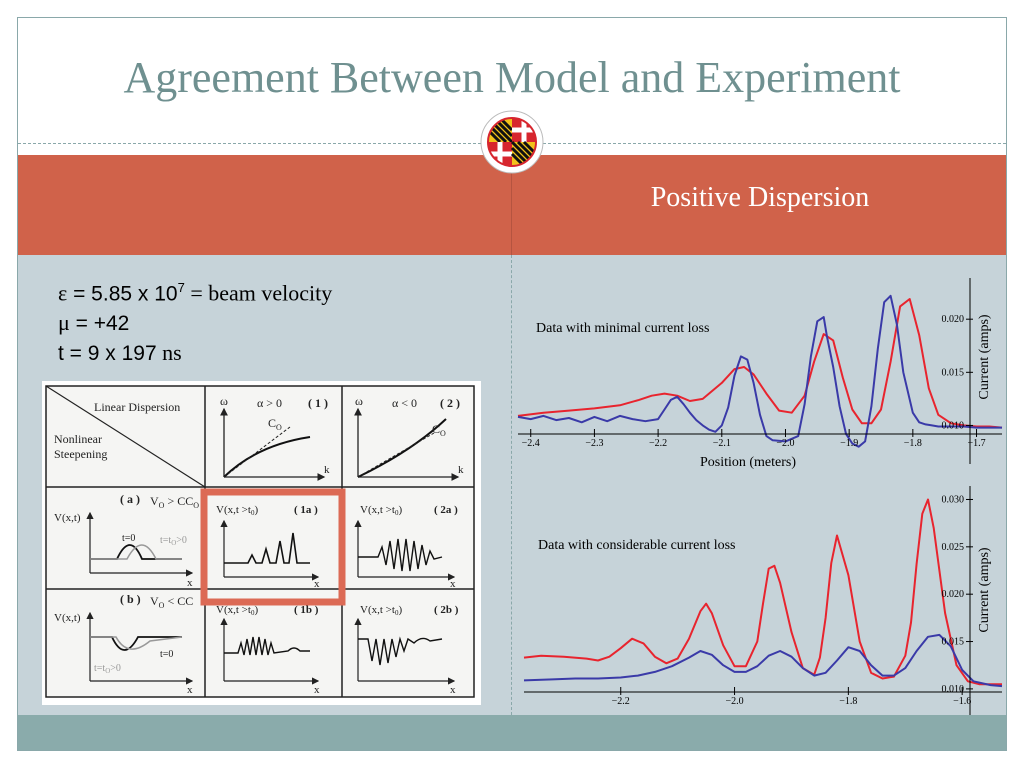 The height and width of the screenshot is (768, 1024). I want to click on x-label-a: x, so click(190, 583).